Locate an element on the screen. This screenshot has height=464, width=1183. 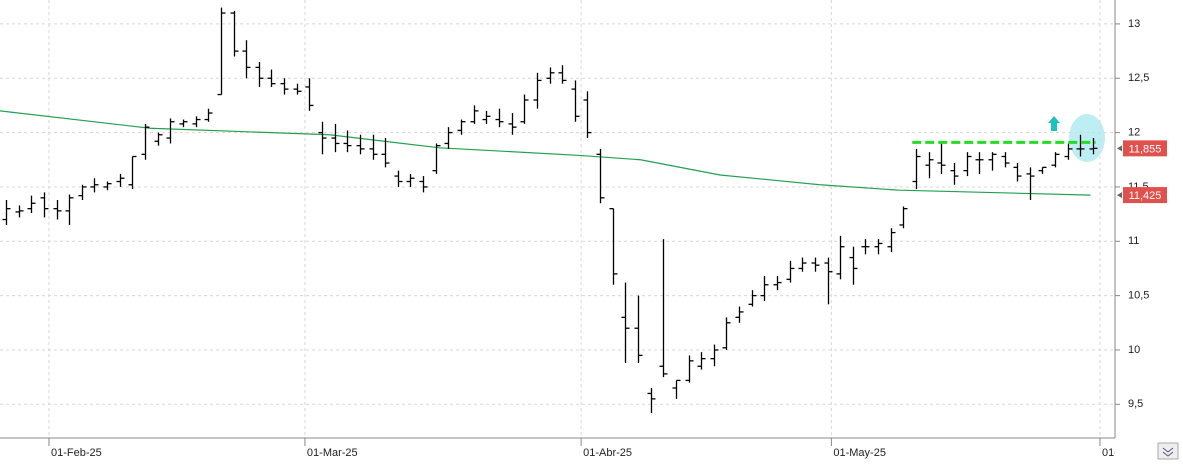
price-label: 11,855 is located at coordinates (1145, 149).